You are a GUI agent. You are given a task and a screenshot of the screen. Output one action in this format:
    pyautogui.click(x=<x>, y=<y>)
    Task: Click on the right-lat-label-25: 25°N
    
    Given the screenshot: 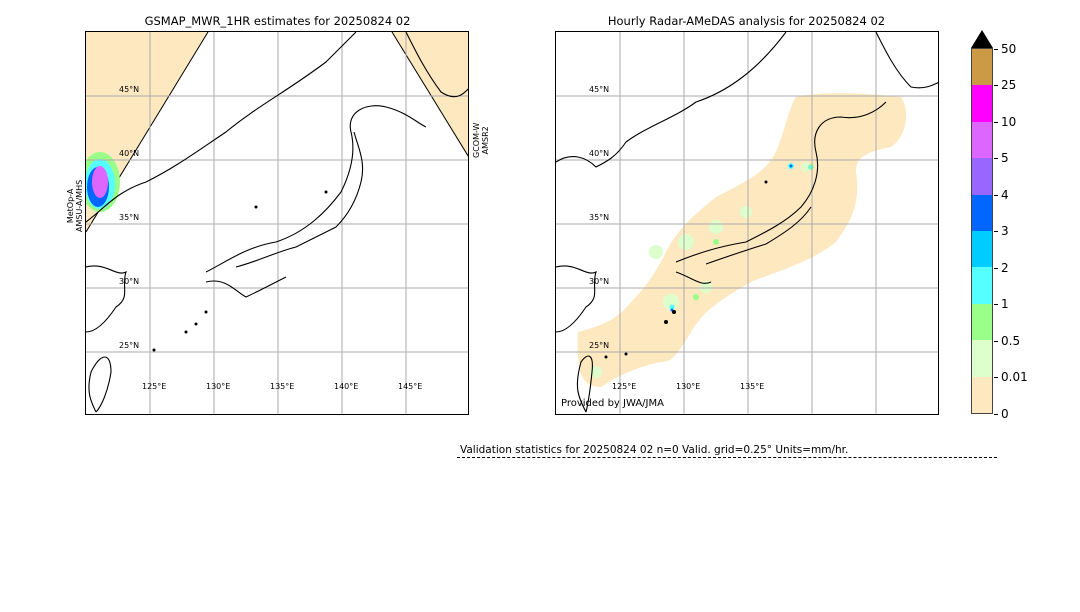 What is the action you would take?
    pyautogui.click(x=599, y=345)
    